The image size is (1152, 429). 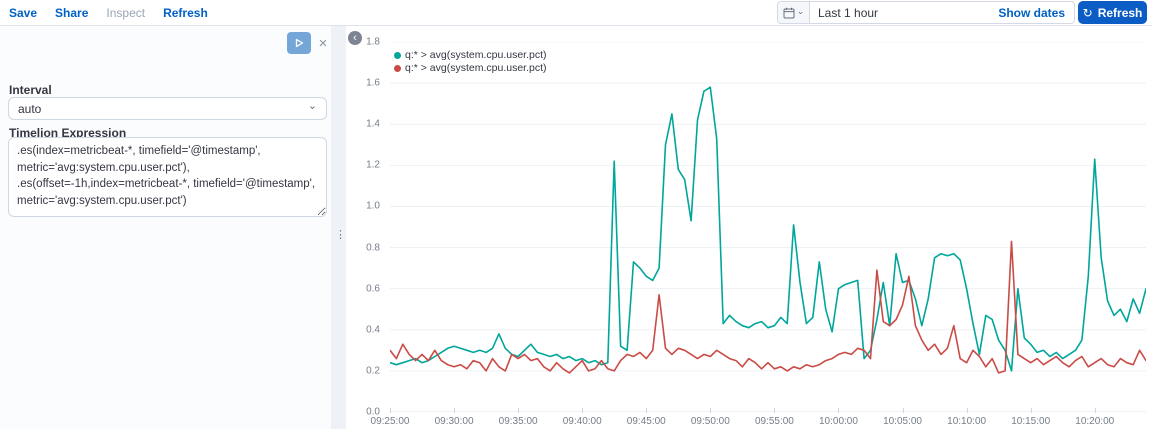 I want to click on play-icon, so click(x=299, y=43).